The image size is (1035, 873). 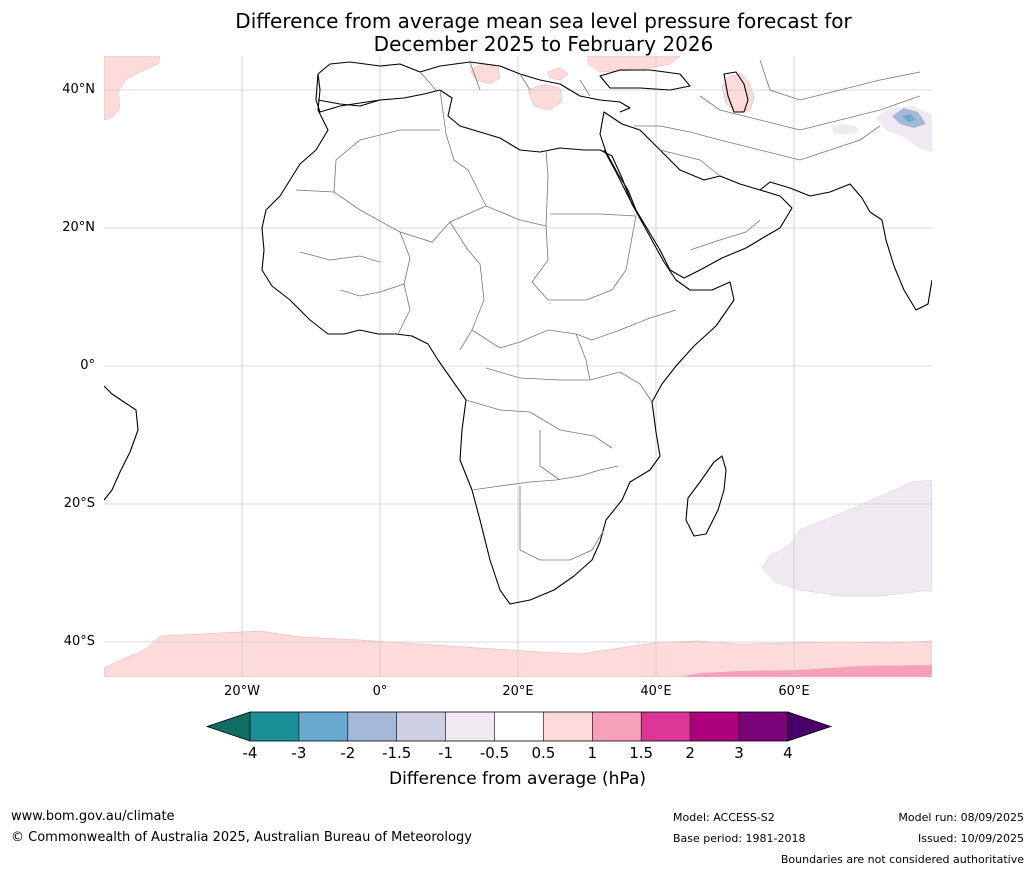 What do you see at coordinates (806, 671) in the screenshot?
I see `anomaly-south-pink` at bounding box center [806, 671].